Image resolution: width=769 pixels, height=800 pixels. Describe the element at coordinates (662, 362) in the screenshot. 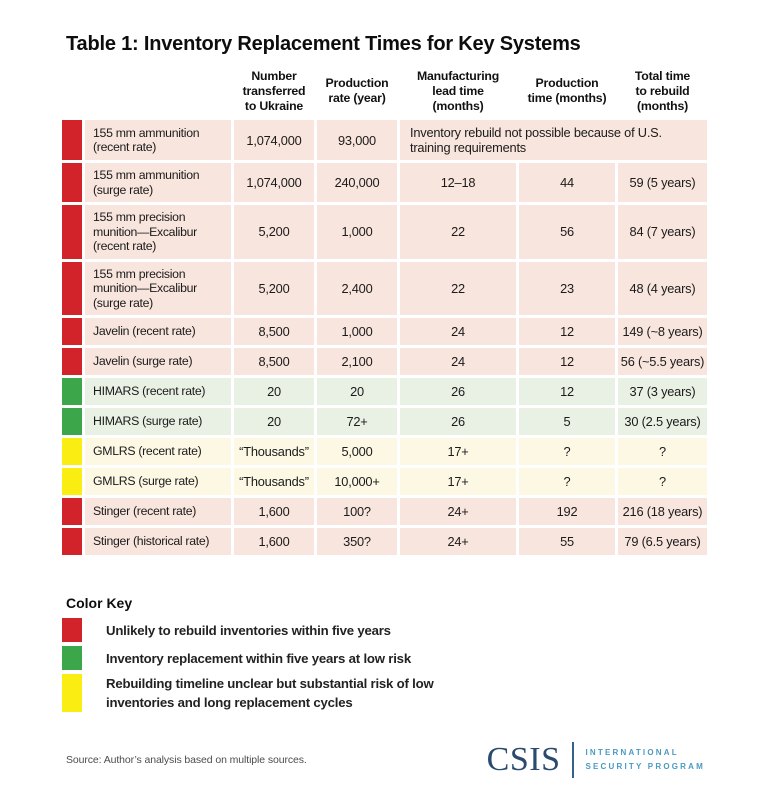

I see `total-time-cell: 56 (~5.5 years)` at that location.